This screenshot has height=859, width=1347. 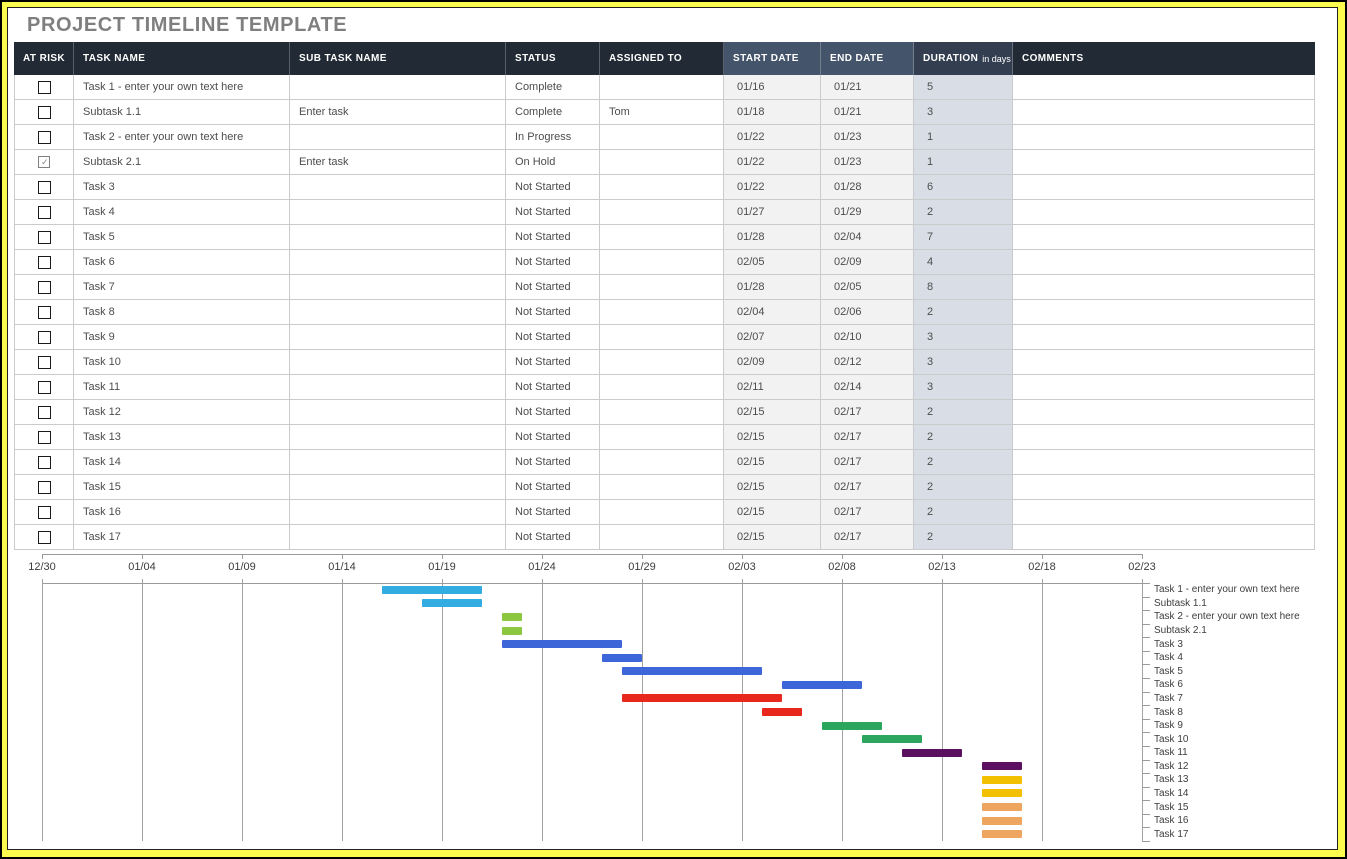 I want to click on task-name-cell: Task 4, so click(x=182, y=212).